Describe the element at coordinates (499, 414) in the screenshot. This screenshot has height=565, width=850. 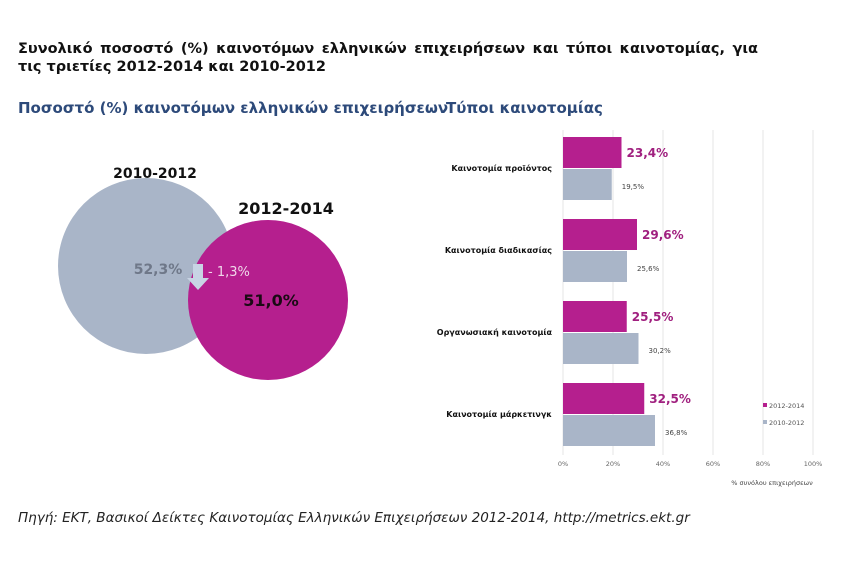
I see `category-label: Καινοτομία μάρκετινγκ` at that location.